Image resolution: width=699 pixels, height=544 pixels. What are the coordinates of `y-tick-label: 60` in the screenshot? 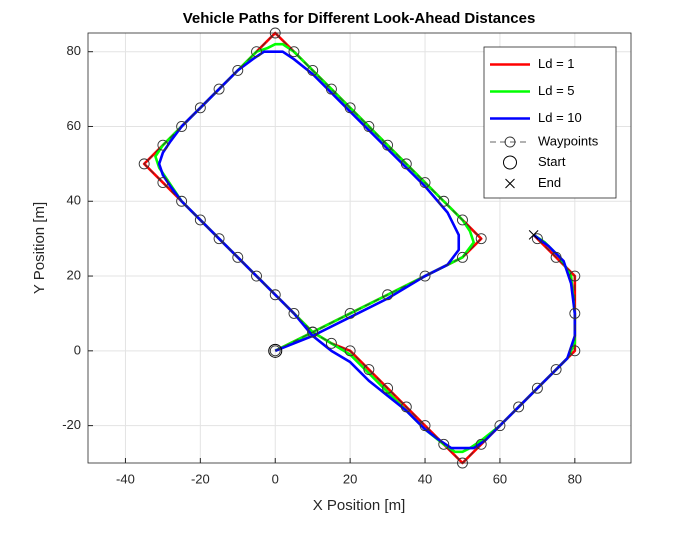 It's located at (74, 125).